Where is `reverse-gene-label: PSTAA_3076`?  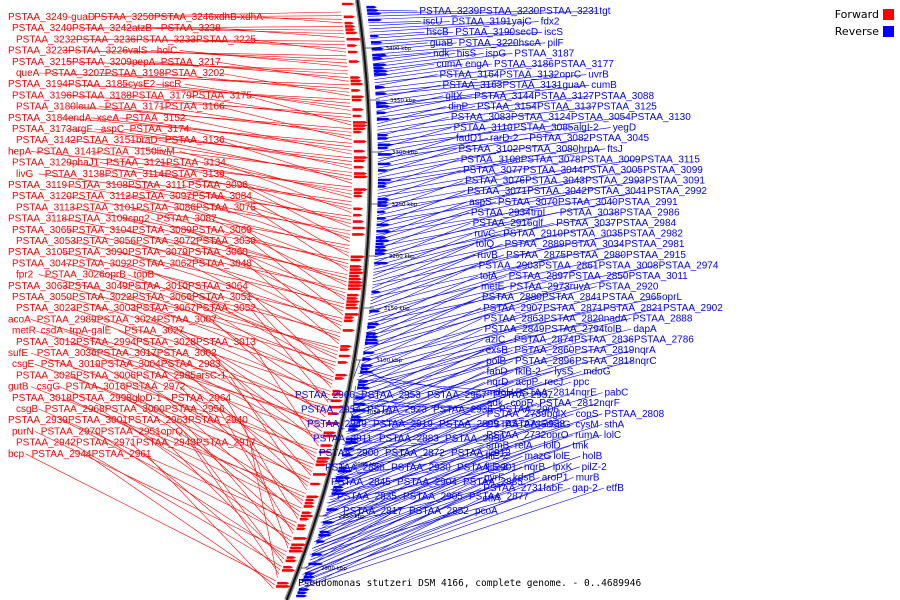 reverse-gene-label: PSTAA_3076 is located at coordinates (495, 181).